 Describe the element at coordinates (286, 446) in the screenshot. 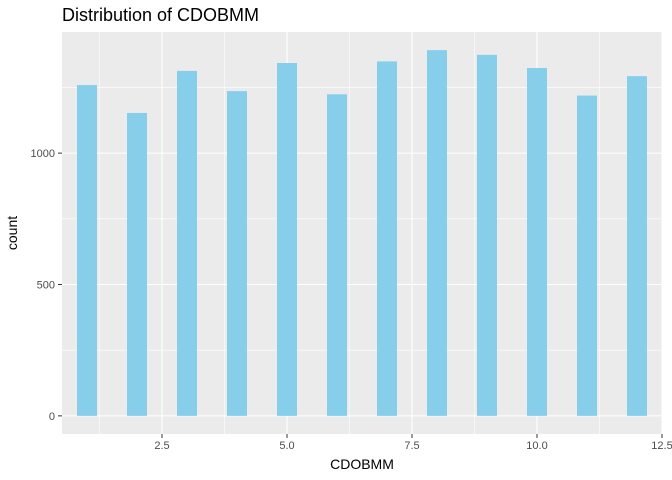

I see `x-tick-label: 5.0` at that location.